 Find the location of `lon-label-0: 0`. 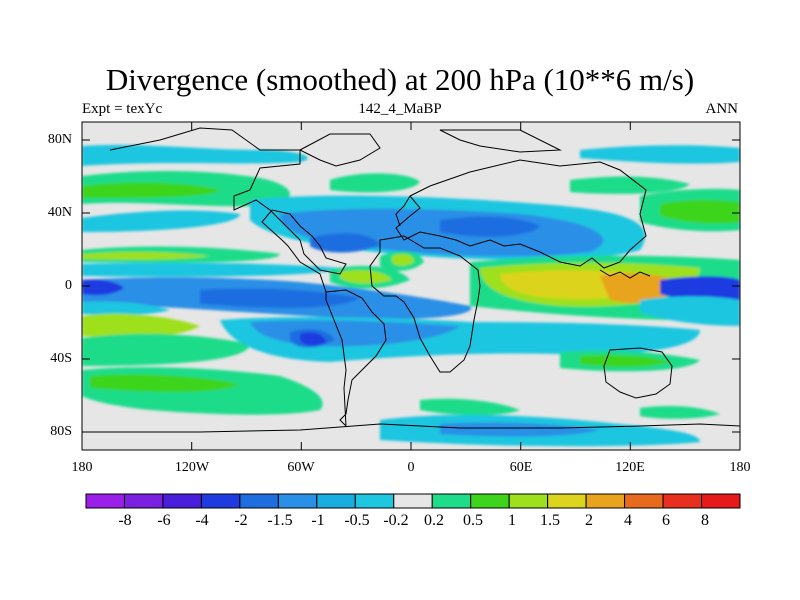

lon-label-0: 0 is located at coordinates (411, 467).